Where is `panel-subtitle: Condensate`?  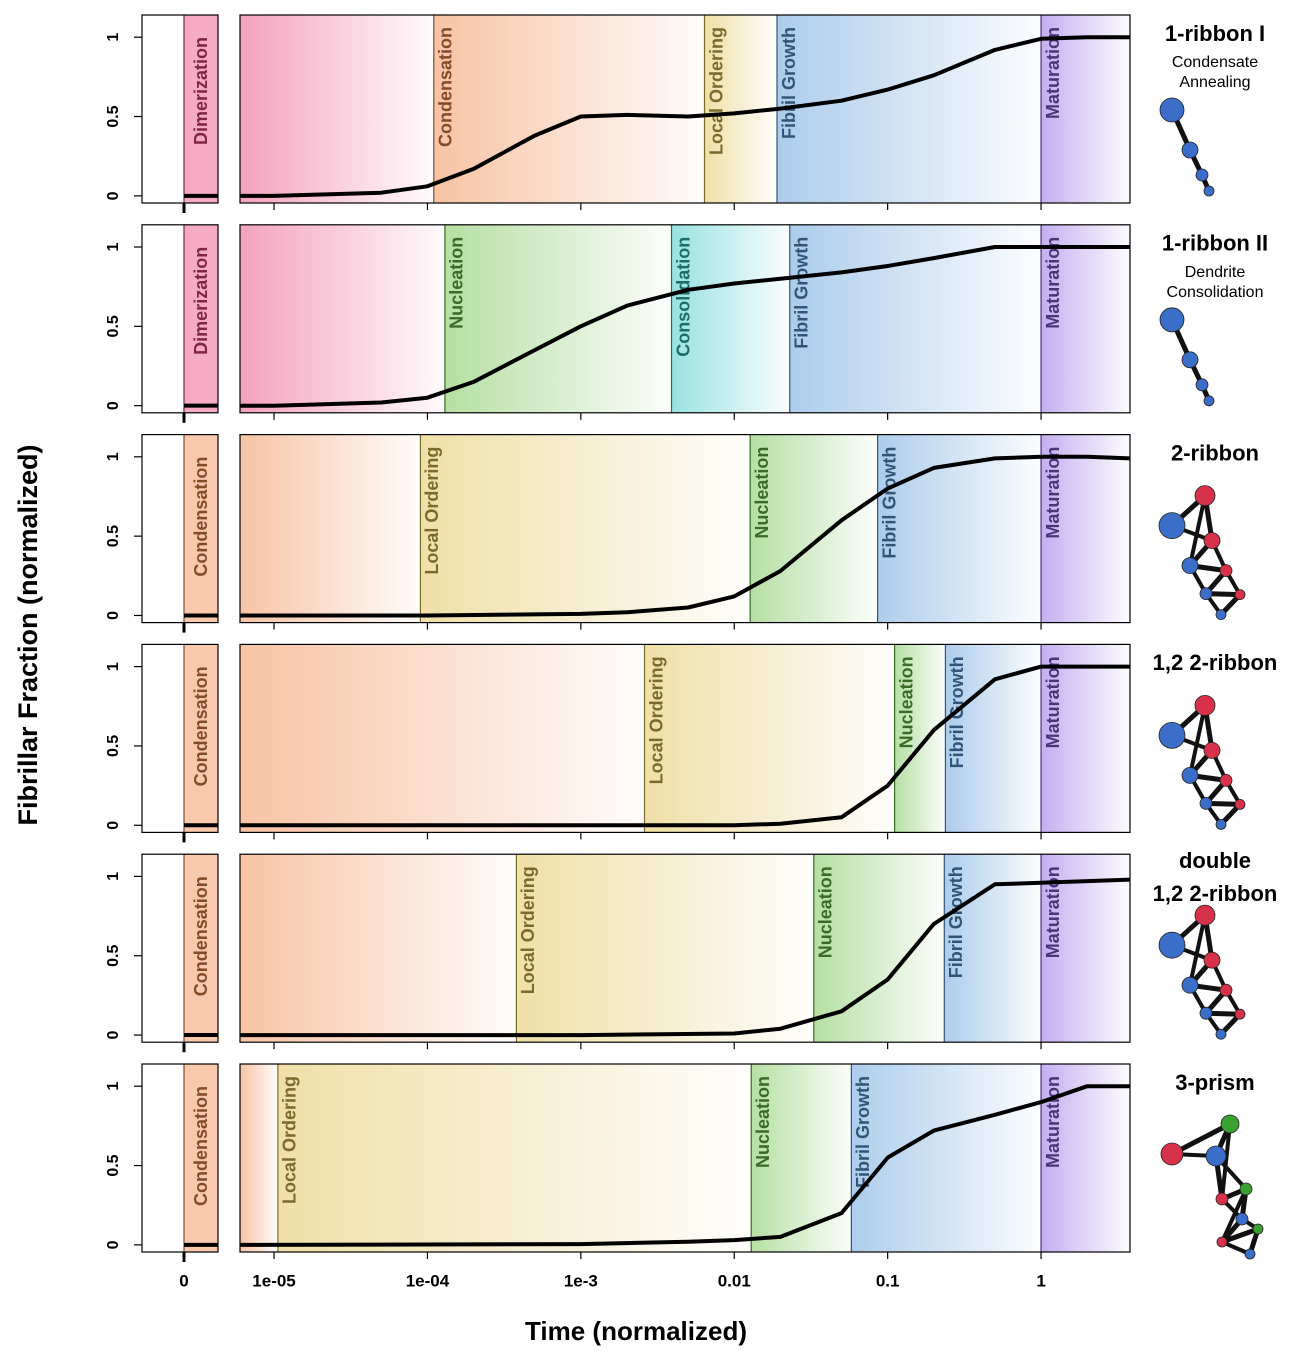
panel-subtitle: Condensate is located at coordinates (1215, 62).